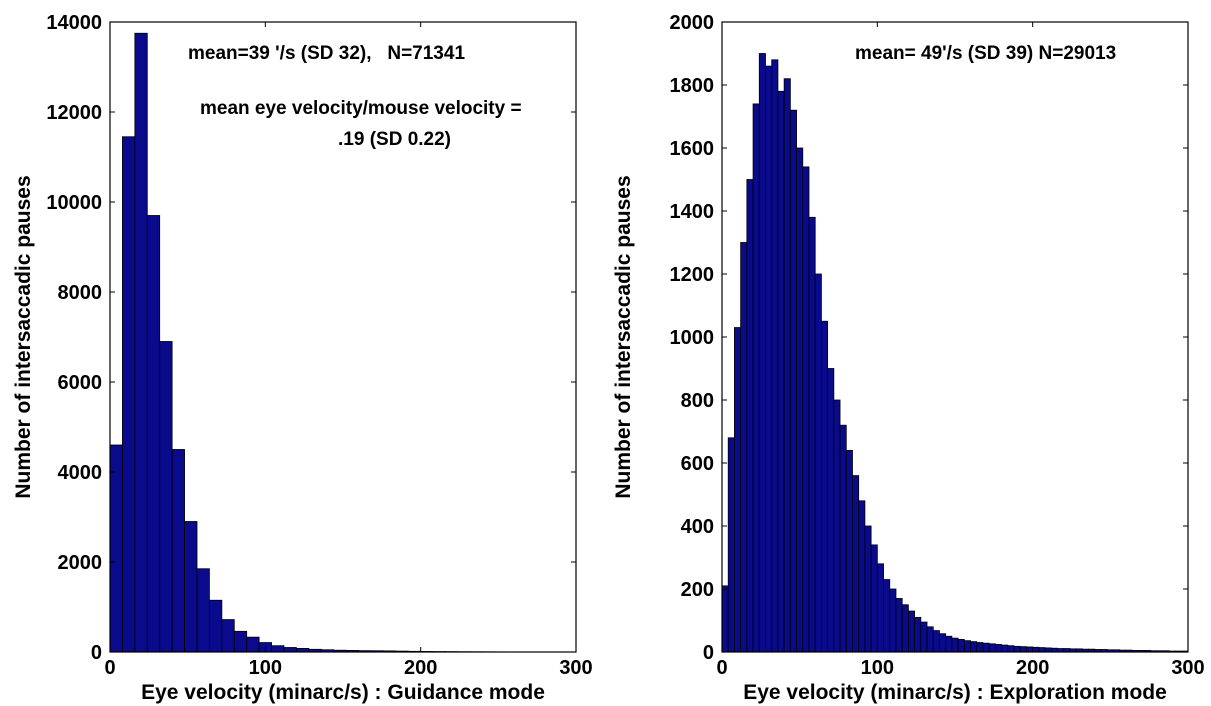 The image size is (1211, 706). What do you see at coordinates (697, 527) in the screenshot?
I see `y-tick-label: 400` at bounding box center [697, 527].